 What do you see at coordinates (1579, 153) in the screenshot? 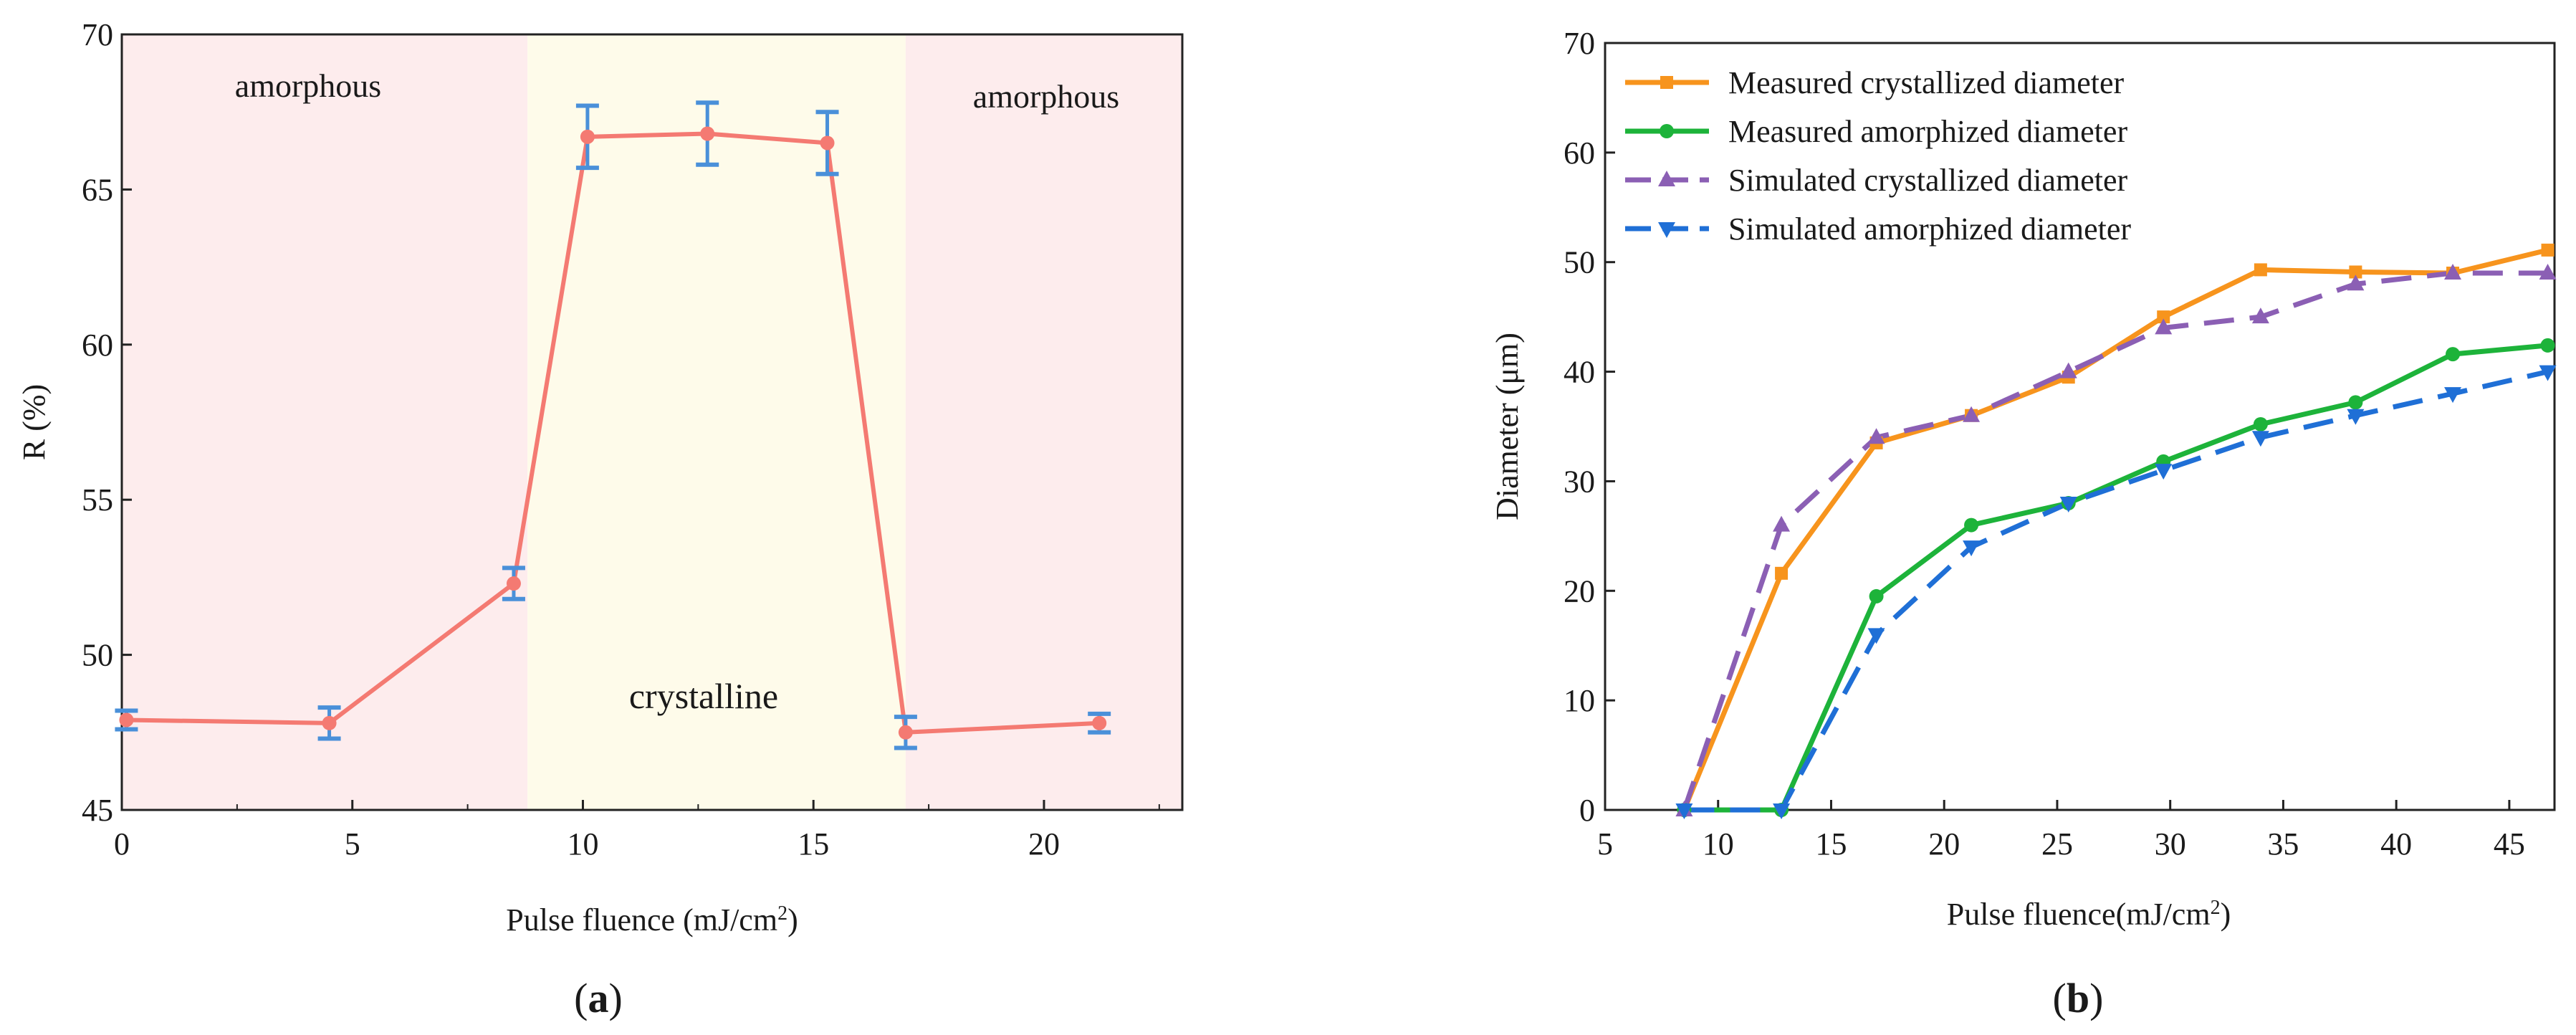
I see `panel-b-y-tick-label: 60` at bounding box center [1579, 153].